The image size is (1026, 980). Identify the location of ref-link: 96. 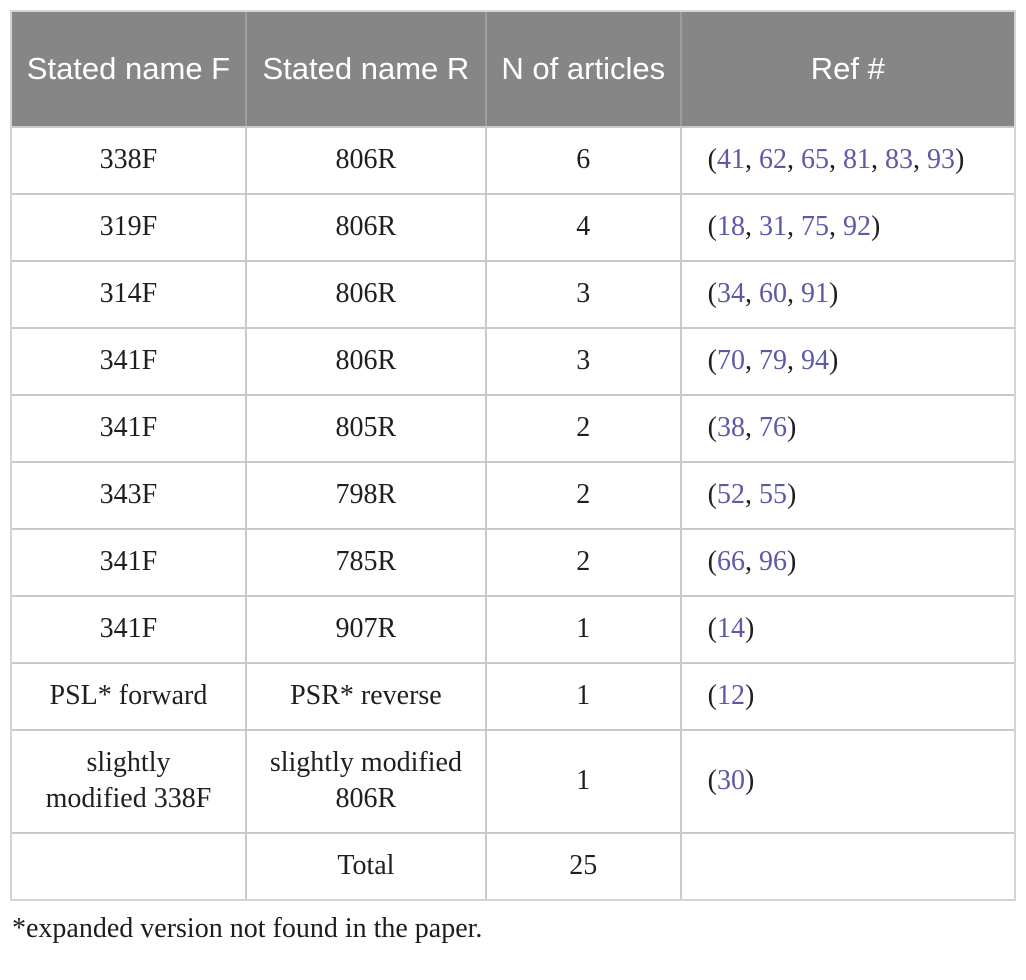
(772, 562).